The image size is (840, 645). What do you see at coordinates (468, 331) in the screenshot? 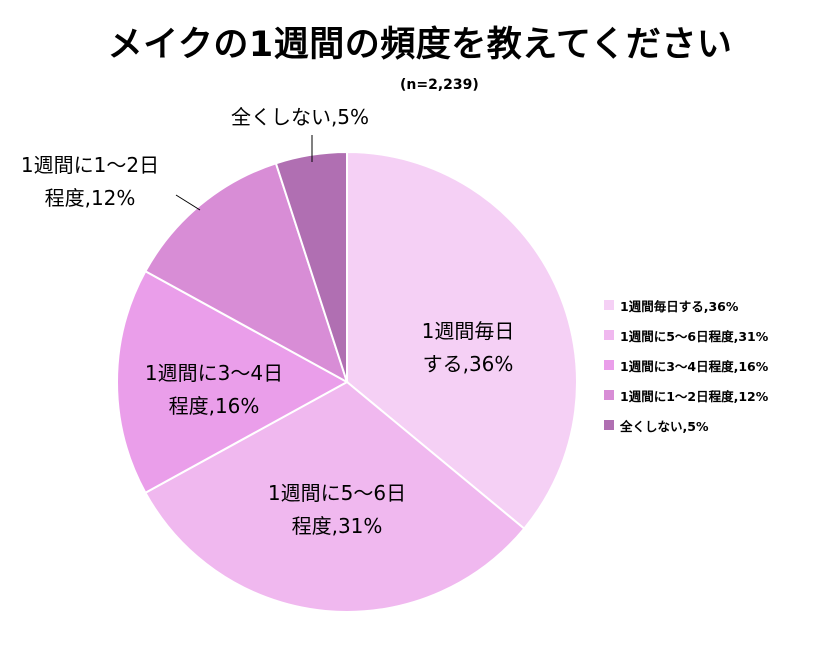
I see `slice-label: 1週間毎日` at bounding box center [468, 331].